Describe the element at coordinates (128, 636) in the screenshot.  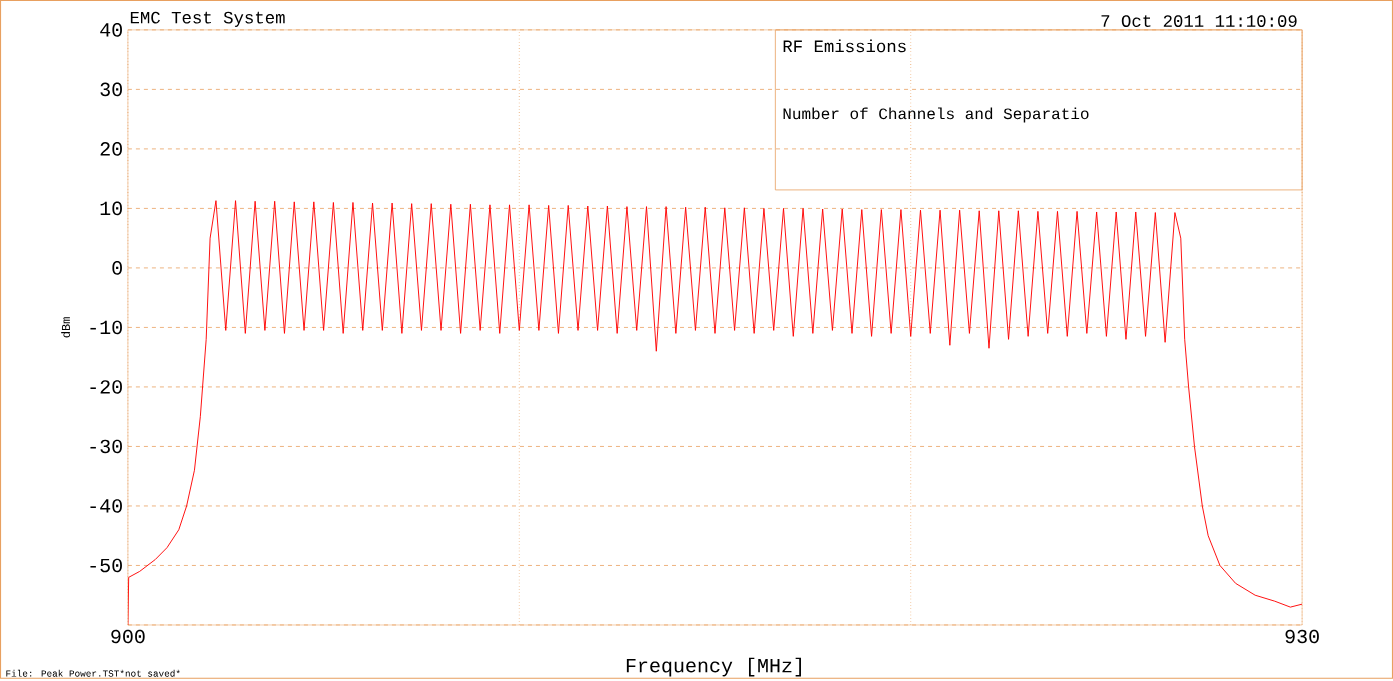
I see `x-tick-label: 900` at that location.